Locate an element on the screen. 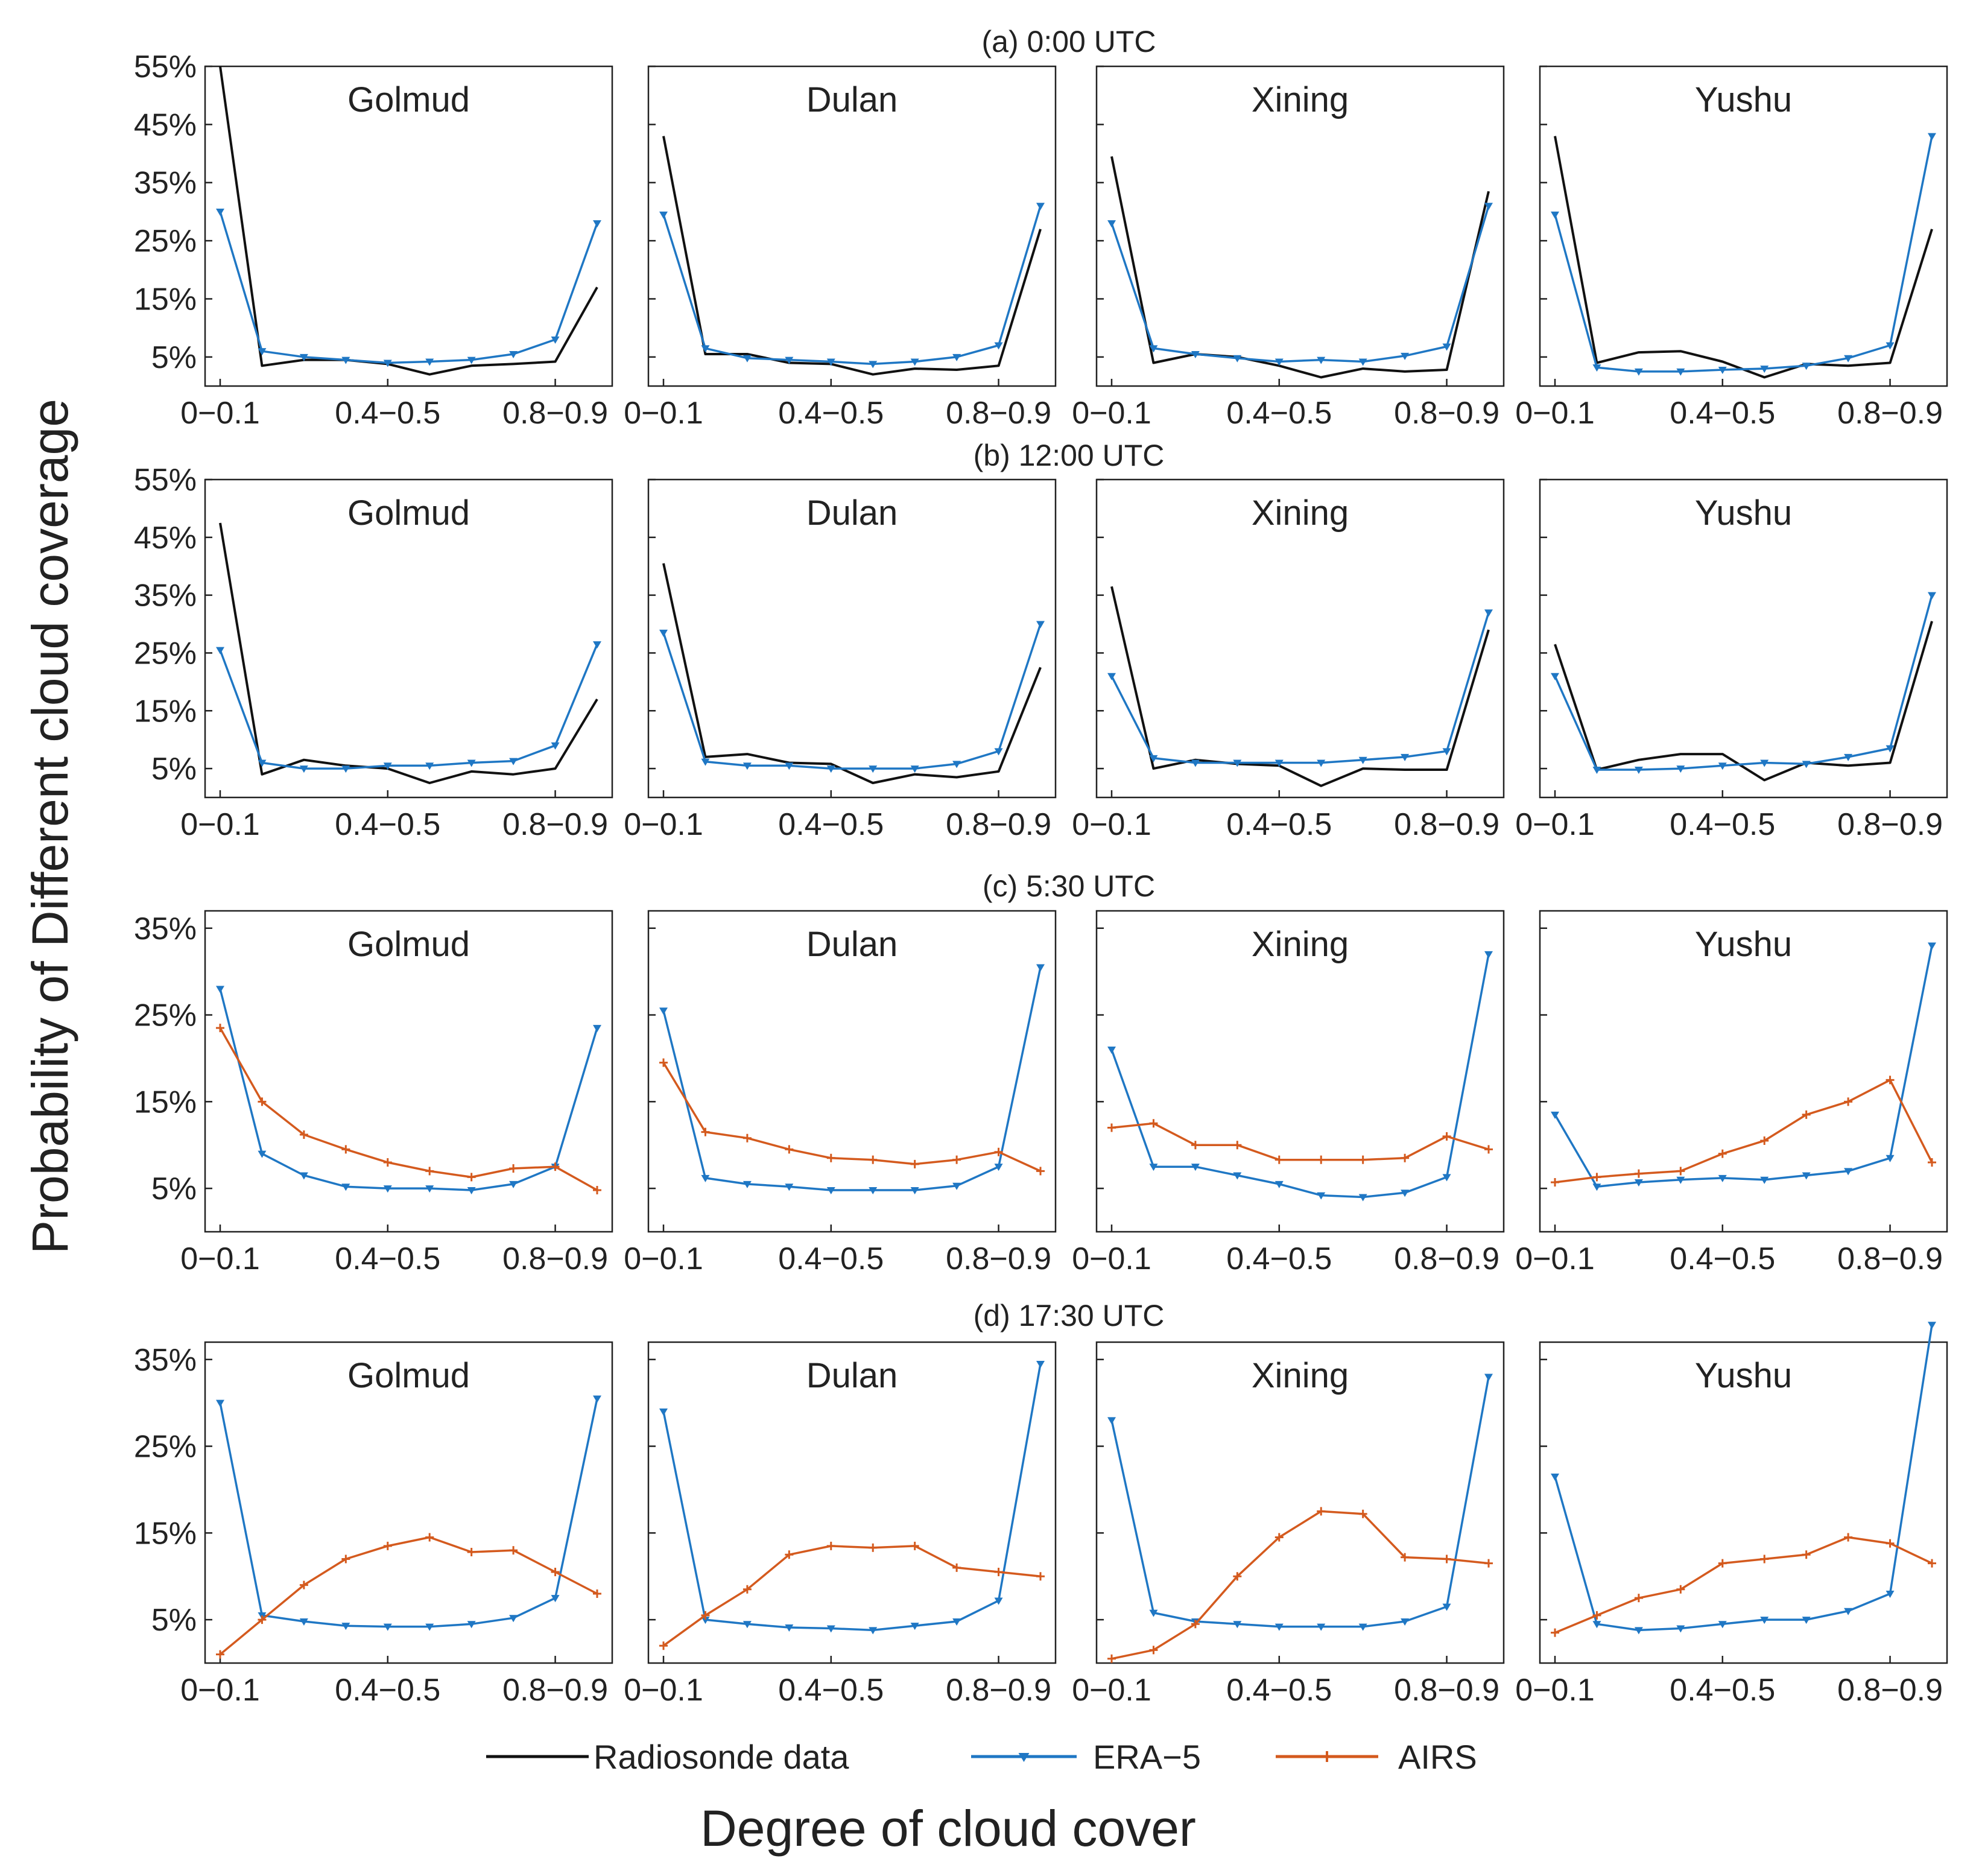 The width and height of the screenshot is (1979, 1876). panel-dulan: Dulan 0−0.1 0.4−0.5 0.8−0.9 is located at coordinates (841, 1093).